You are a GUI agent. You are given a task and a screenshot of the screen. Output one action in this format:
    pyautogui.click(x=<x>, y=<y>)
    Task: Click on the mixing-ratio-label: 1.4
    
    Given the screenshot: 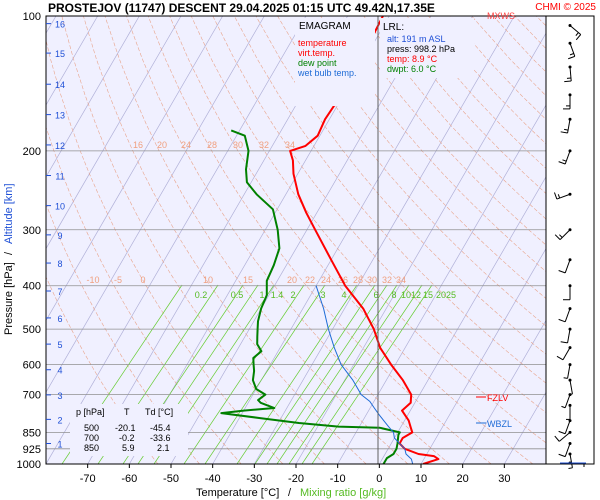 What is the action you would take?
    pyautogui.click(x=277, y=295)
    